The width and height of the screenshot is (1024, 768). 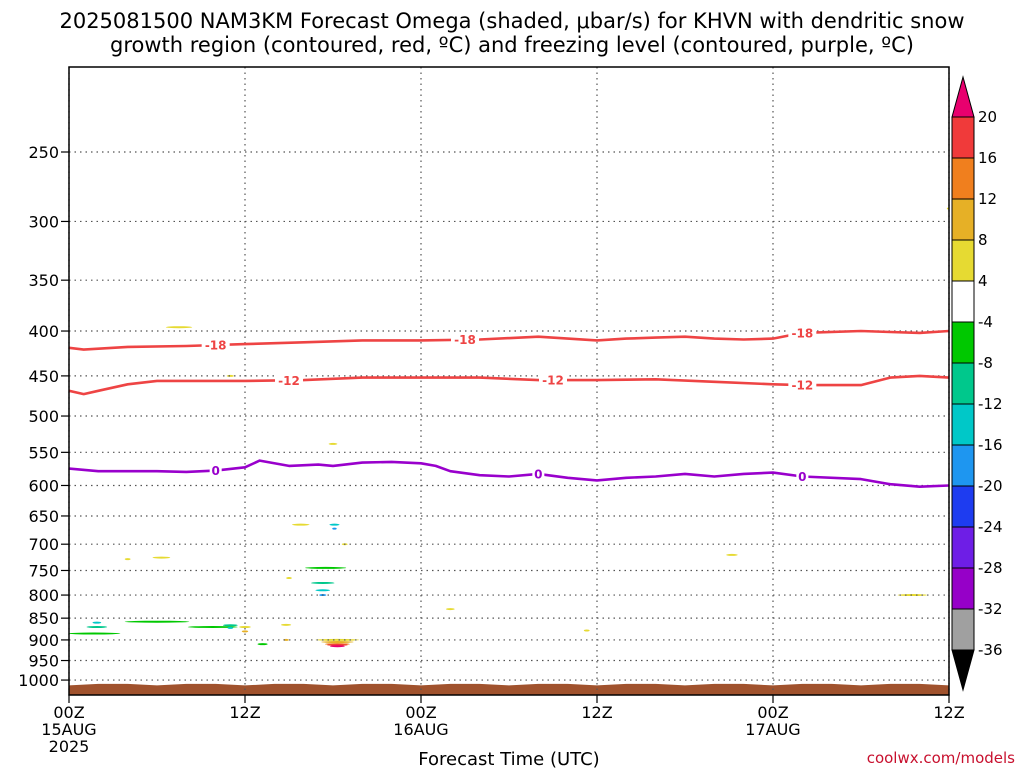 What do you see at coordinates (43, 452) in the screenshot?
I see `y-tick-label-550: 550` at bounding box center [43, 452].